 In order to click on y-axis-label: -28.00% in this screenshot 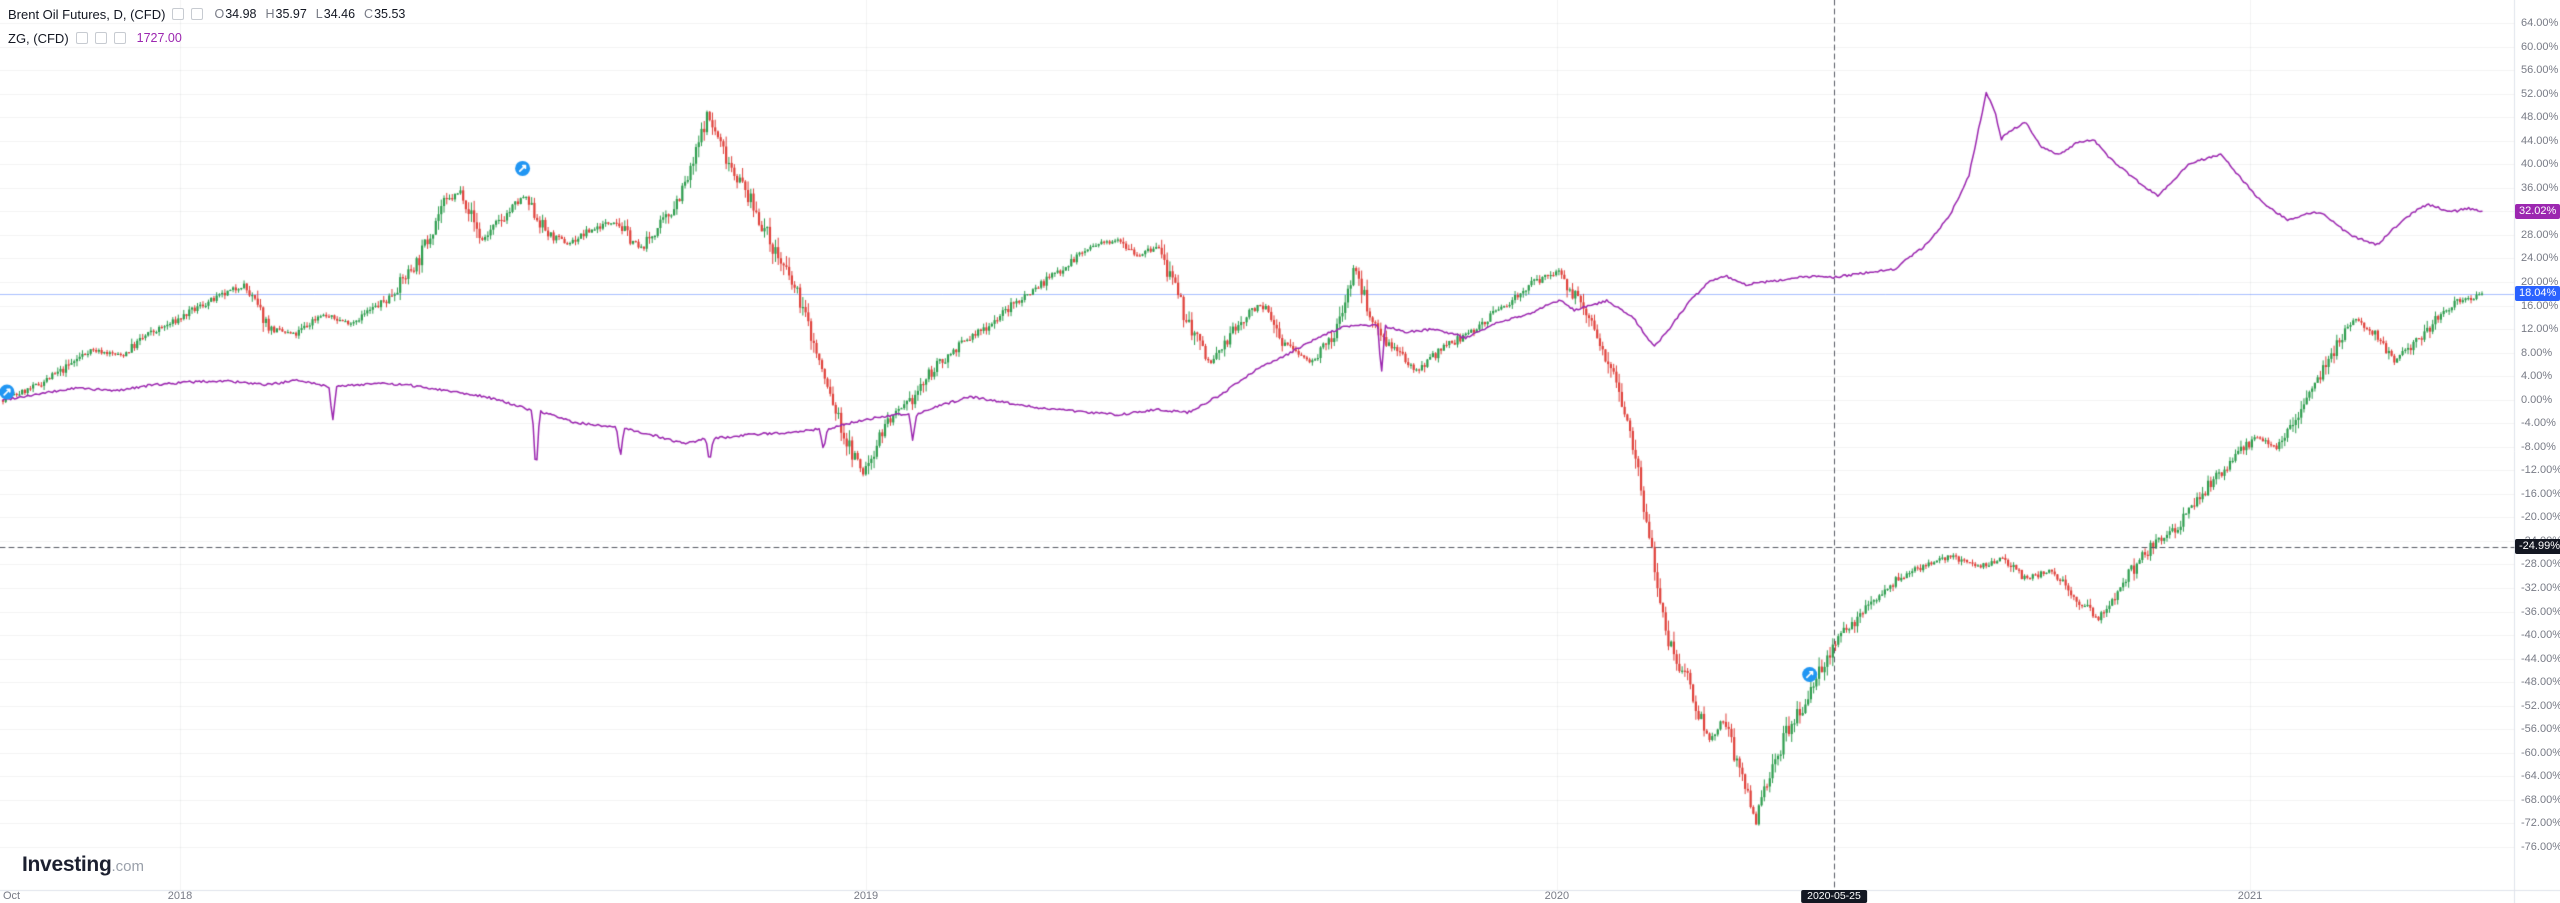, I will do `click(2540, 564)`.